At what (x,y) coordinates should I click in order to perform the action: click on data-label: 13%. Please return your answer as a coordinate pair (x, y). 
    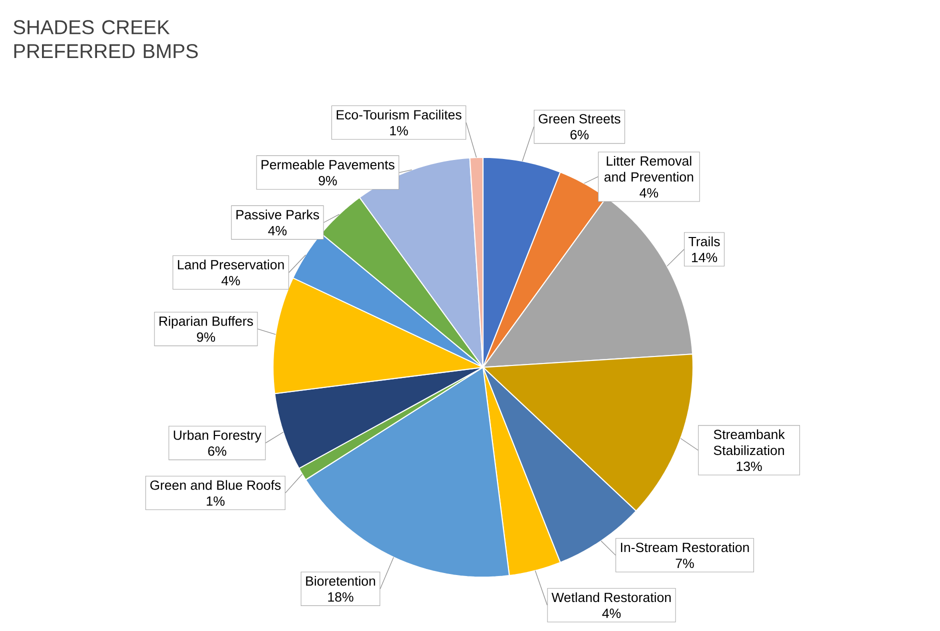
    Looking at the image, I should click on (749, 467).